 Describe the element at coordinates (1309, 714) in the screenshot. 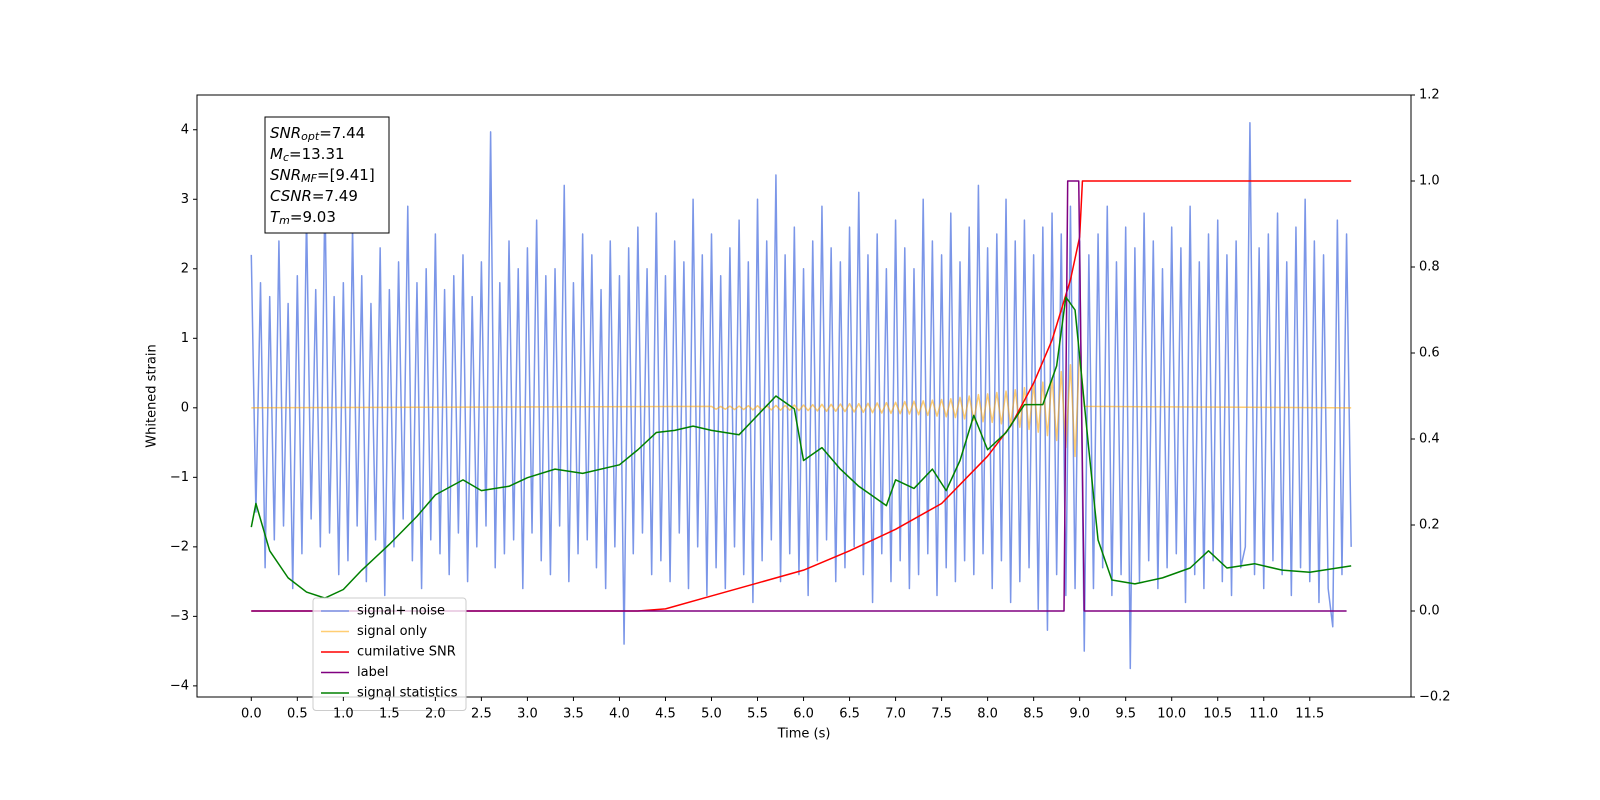

I see `x-tick-label: 11.5` at that location.